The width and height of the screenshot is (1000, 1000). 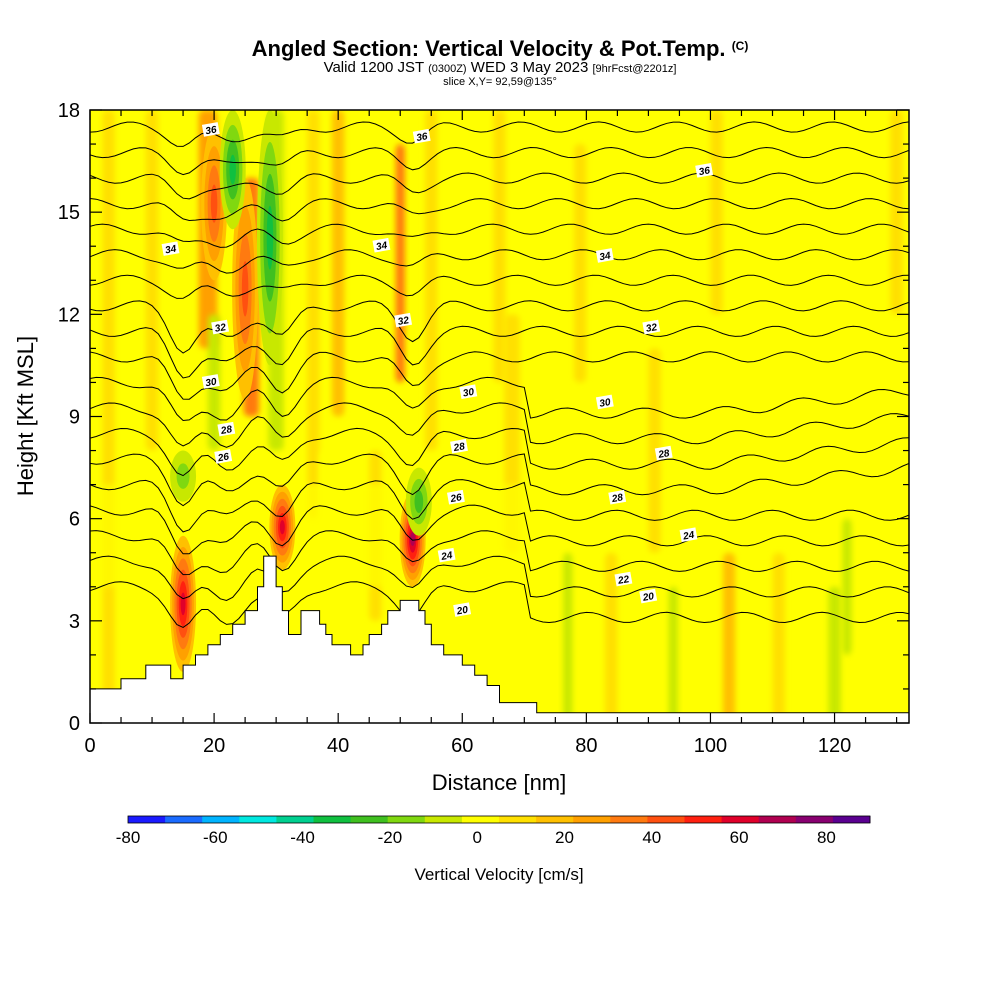 I want to click on y-tick-label: 6, so click(x=74, y=520).